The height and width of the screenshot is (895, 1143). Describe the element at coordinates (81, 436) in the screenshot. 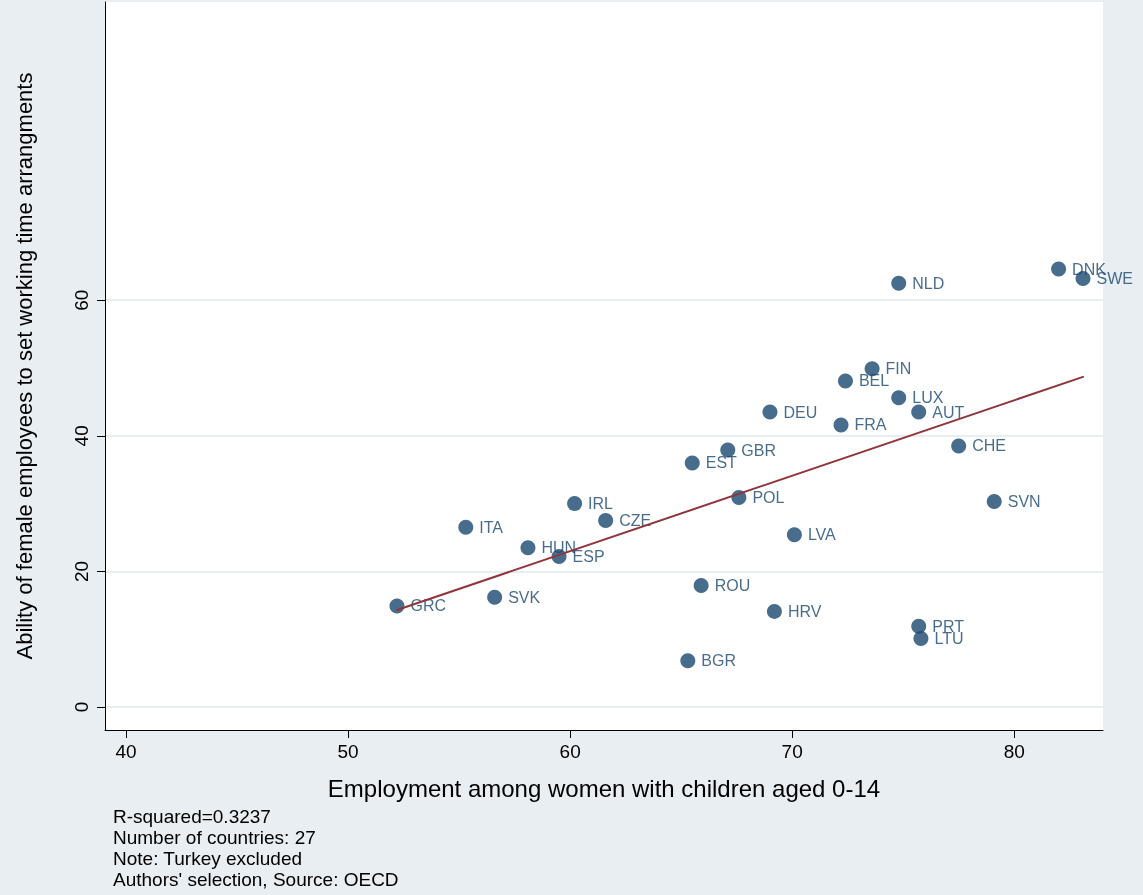

I see `y-tick-label: 40` at that location.